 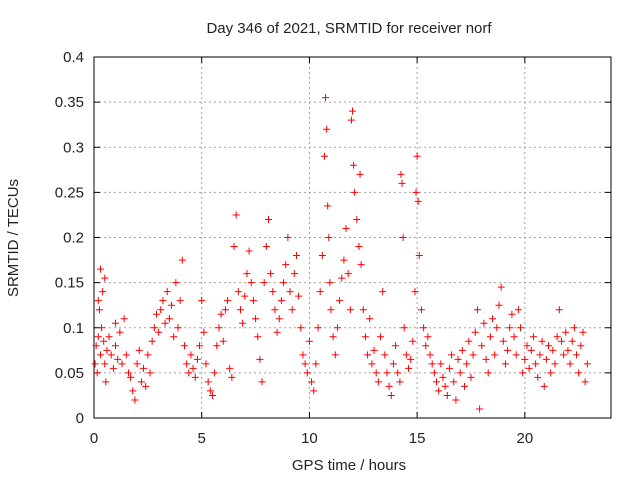 What do you see at coordinates (69, 102) in the screenshot?
I see `y-tick-label: 0.35` at bounding box center [69, 102].